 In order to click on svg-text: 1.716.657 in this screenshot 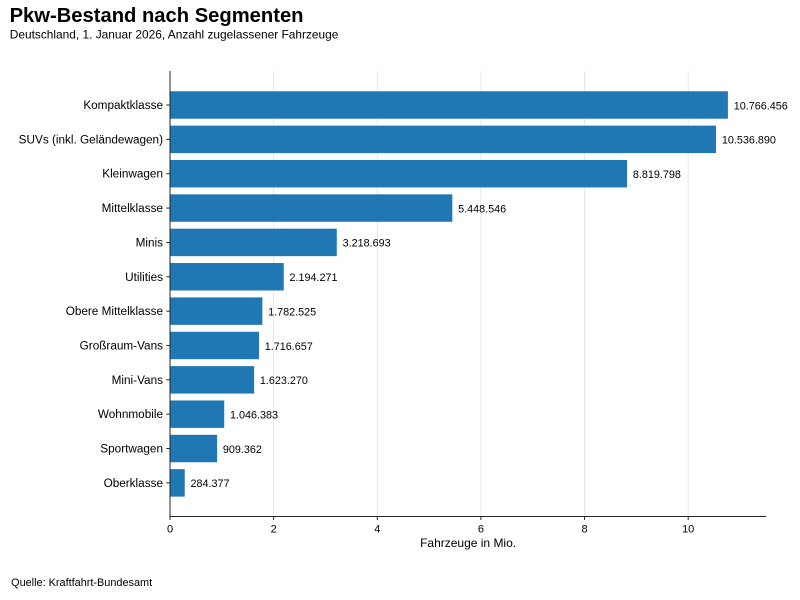, I will do `click(289, 347)`.